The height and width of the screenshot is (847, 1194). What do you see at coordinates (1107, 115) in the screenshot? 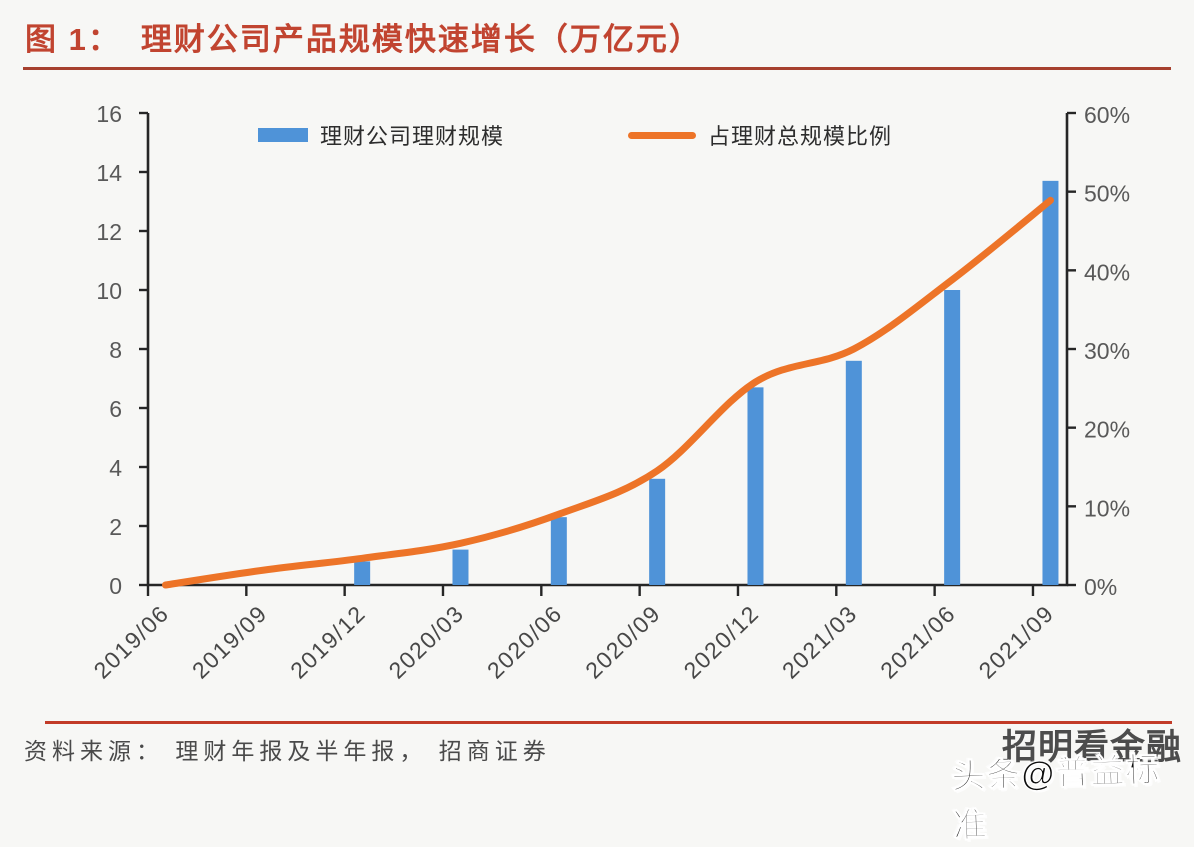
I see `right-axis-tick-label: 60%` at bounding box center [1107, 115].